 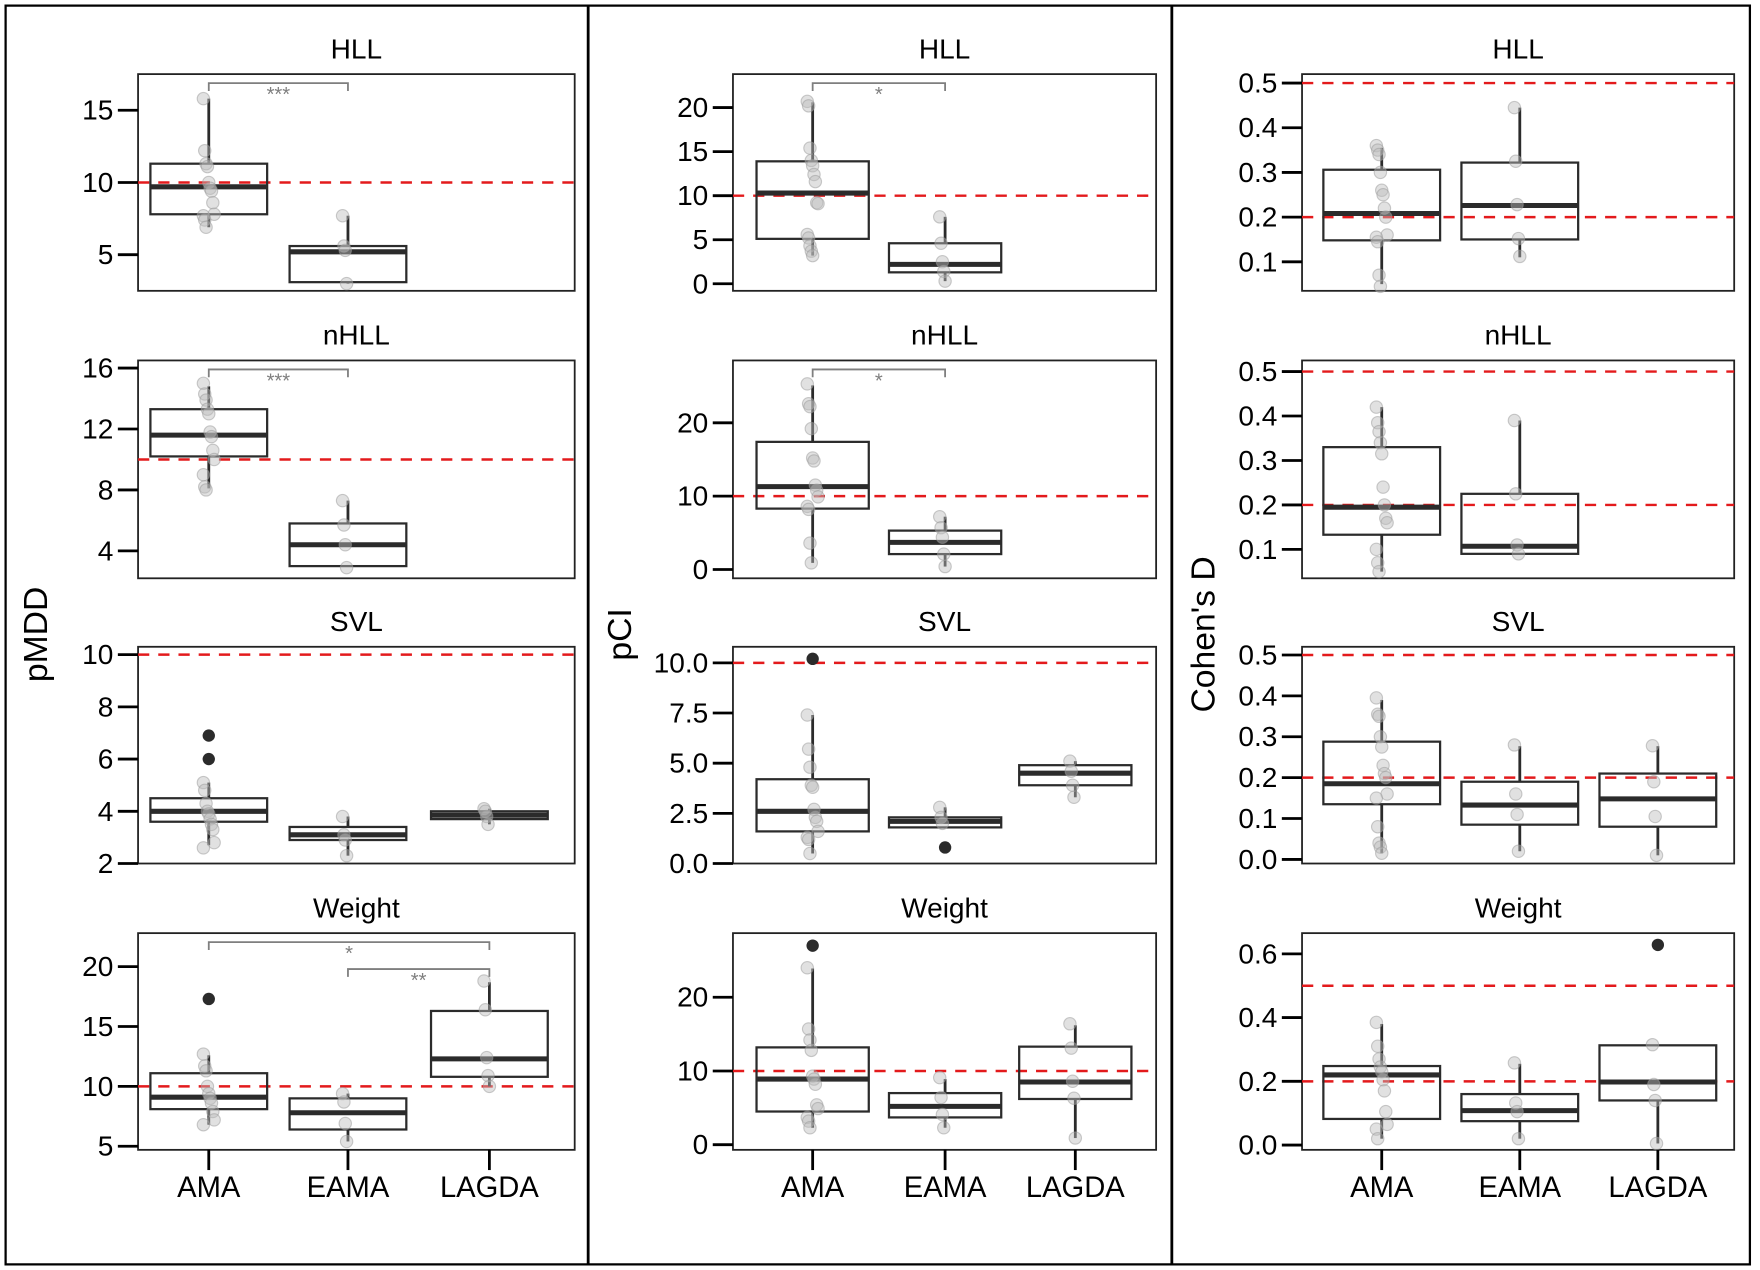 I want to click on box-iqr, so click(x=1075, y=1073).